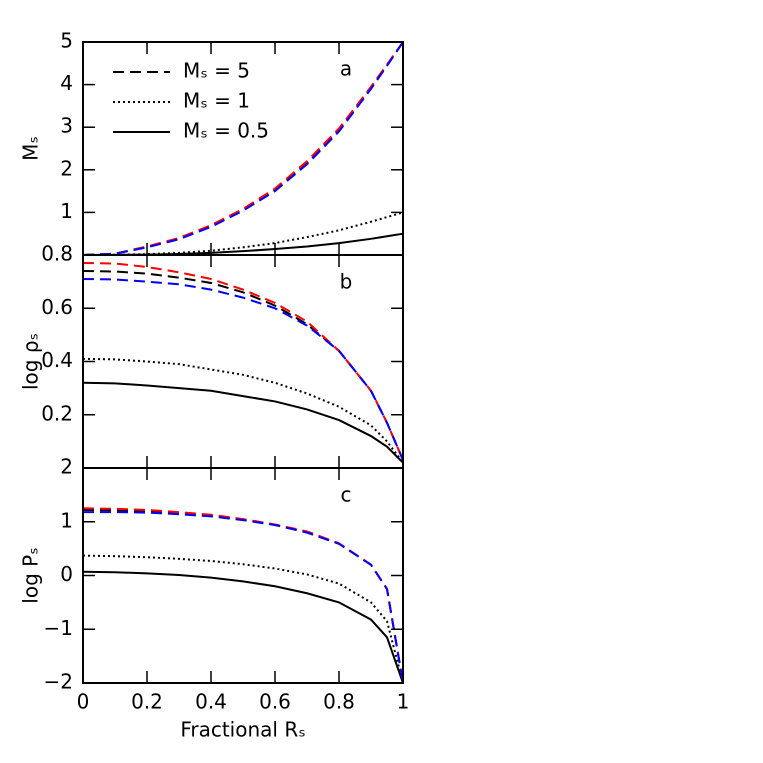  I want to click on y-tick-label: 0.8, so click(57, 254).